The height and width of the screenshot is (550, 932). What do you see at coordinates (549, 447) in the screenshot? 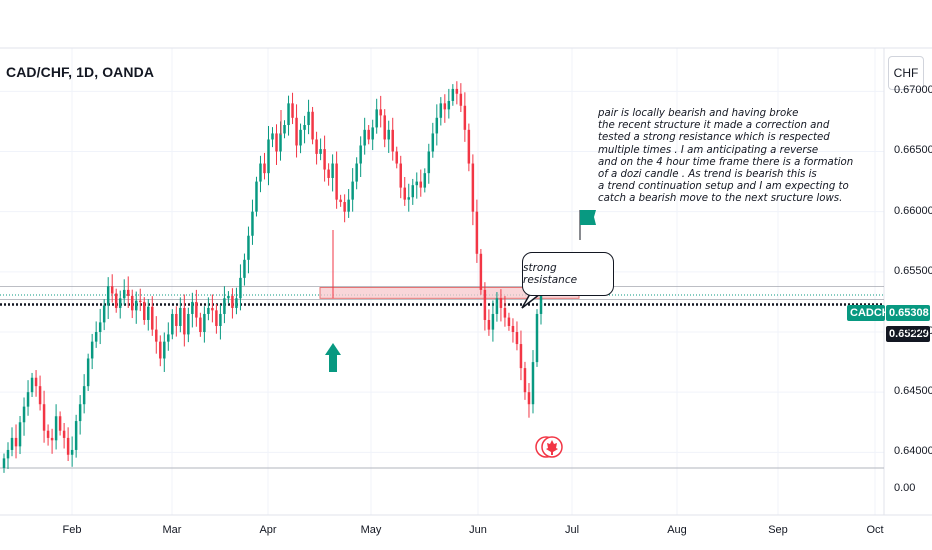
I see `economic-event-icon` at bounding box center [549, 447].